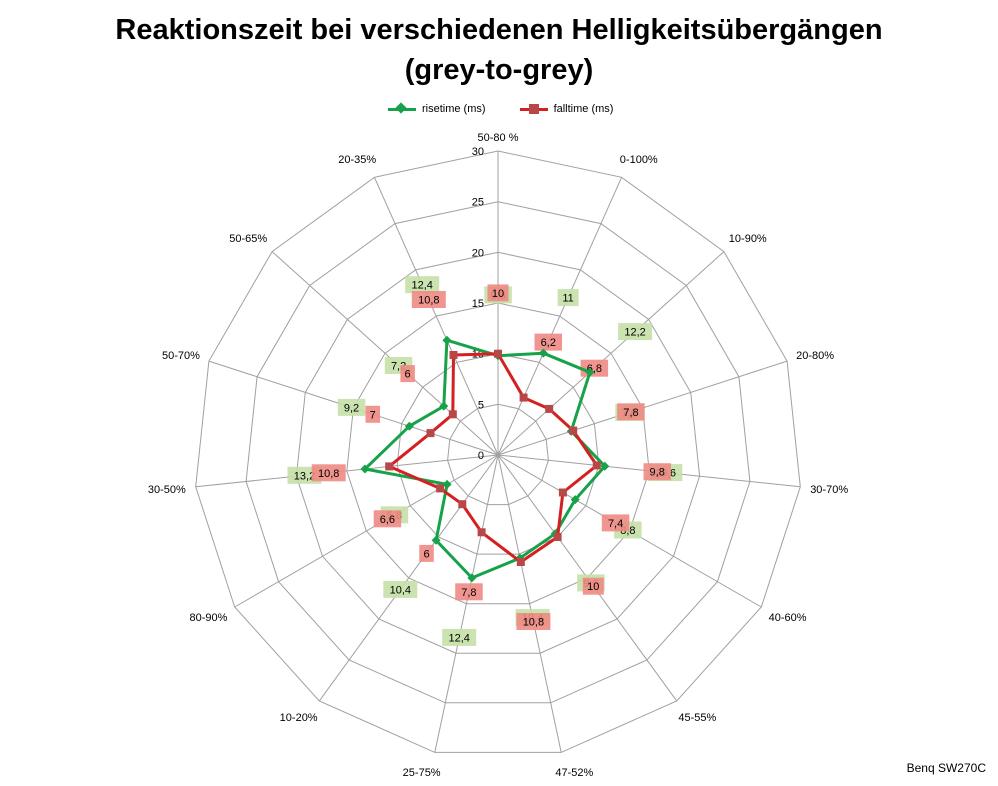  Describe the element at coordinates (181, 356) in the screenshot. I see `category-label: 50-70%` at that location.